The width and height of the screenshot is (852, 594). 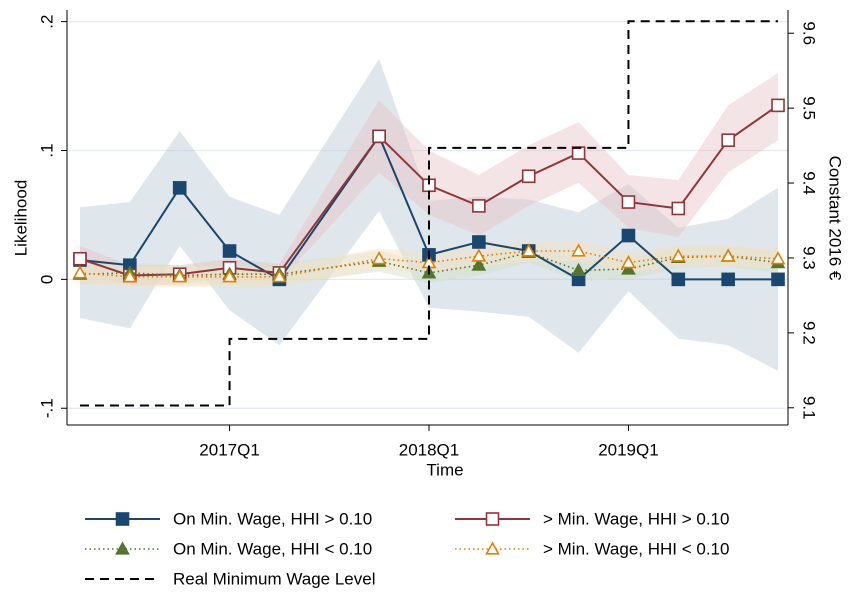 I want to click on legend-label: > Min. Wage, HHI > 0.10, so click(x=636, y=518).